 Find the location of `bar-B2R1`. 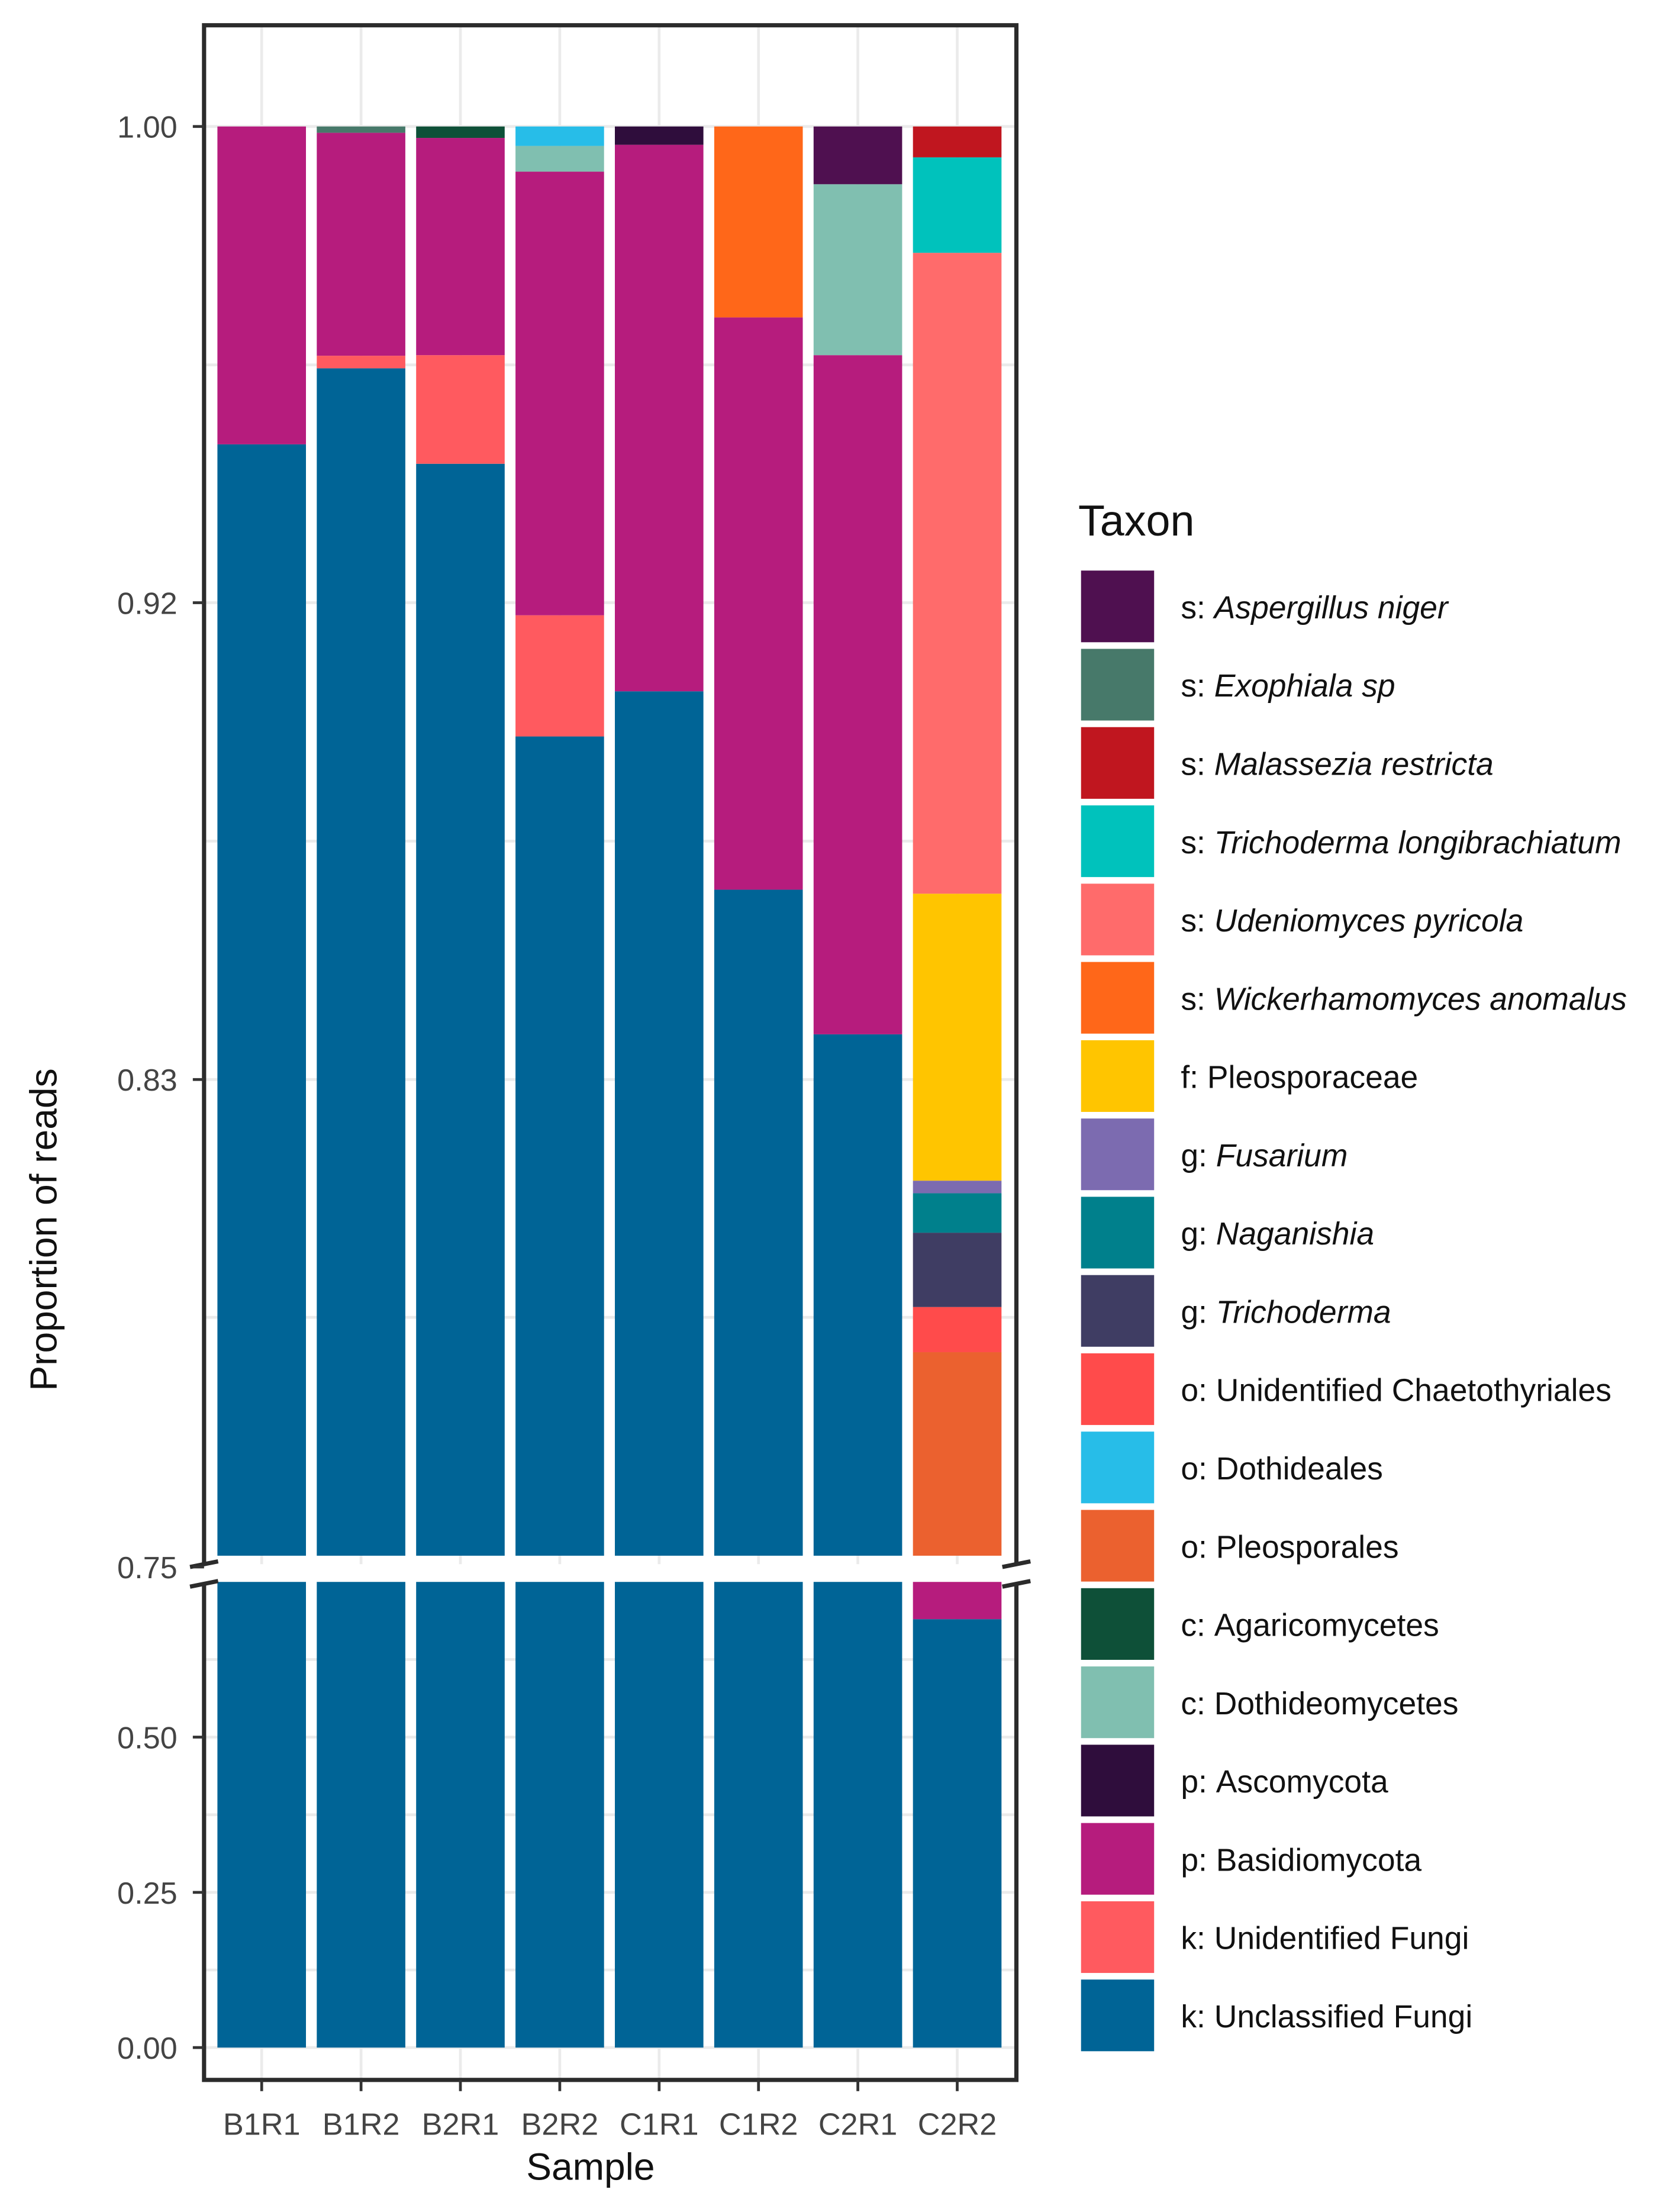

bar-B2R1 is located at coordinates (460, 1087).